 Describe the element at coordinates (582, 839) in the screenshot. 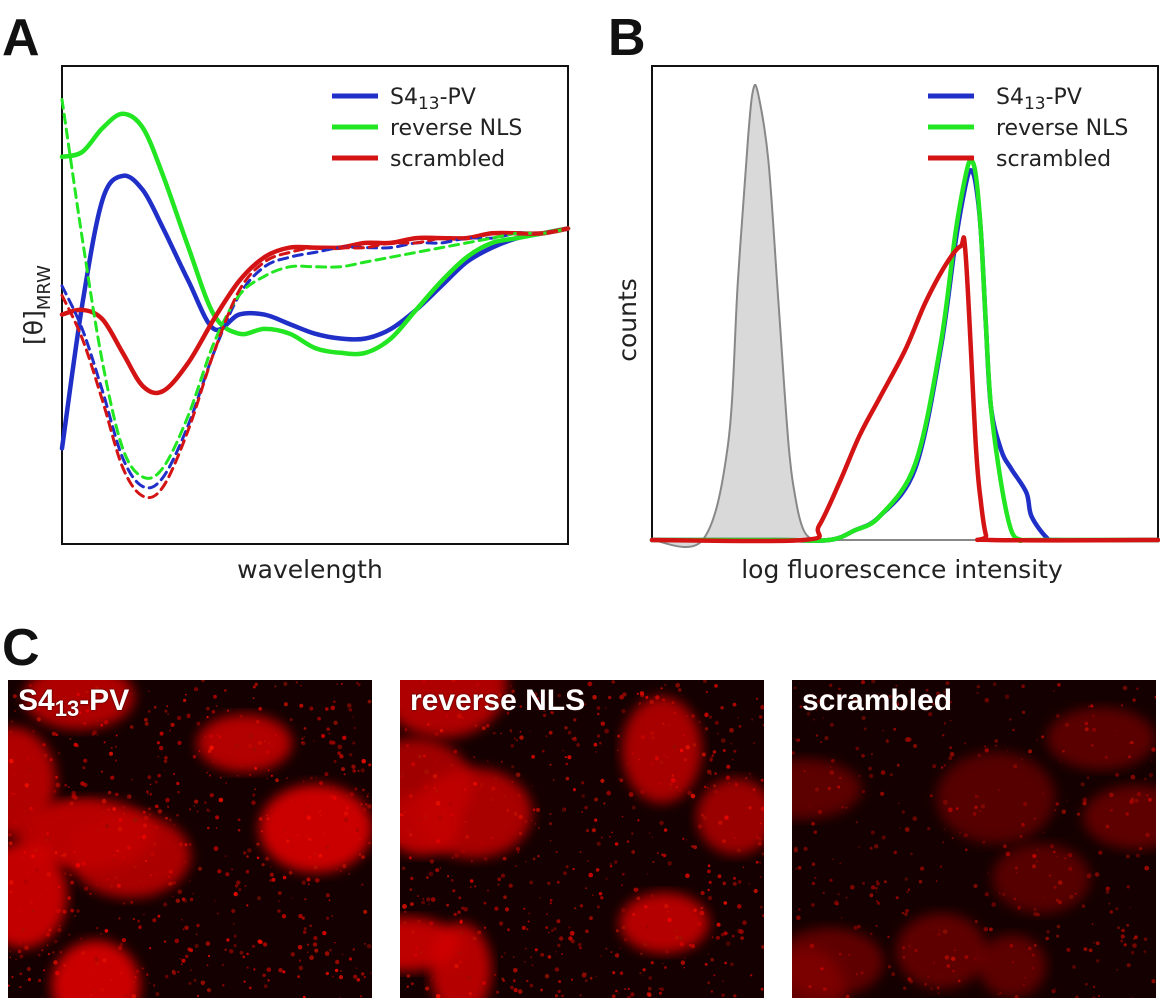

I see `micrograph-reverse-nls: reverse NLS` at that location.